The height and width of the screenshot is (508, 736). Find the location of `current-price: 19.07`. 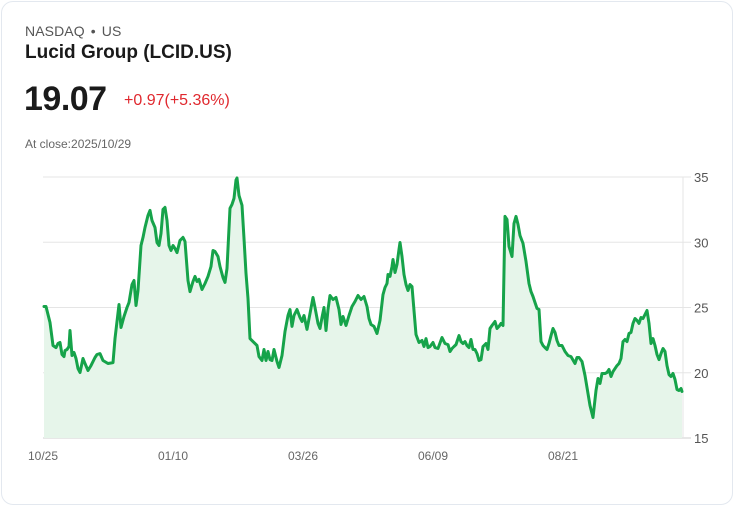

current-price: 19.07 is located at coordinates (65, 99).